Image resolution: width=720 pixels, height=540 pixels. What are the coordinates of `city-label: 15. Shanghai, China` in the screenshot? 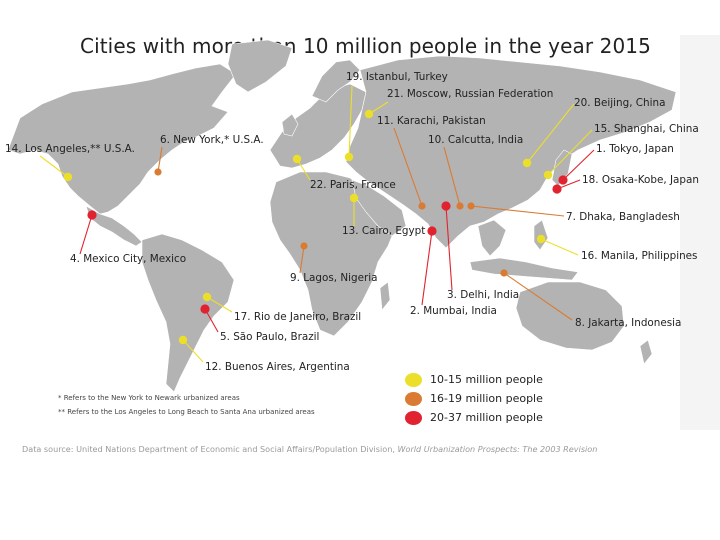 It's located at (646, 129).